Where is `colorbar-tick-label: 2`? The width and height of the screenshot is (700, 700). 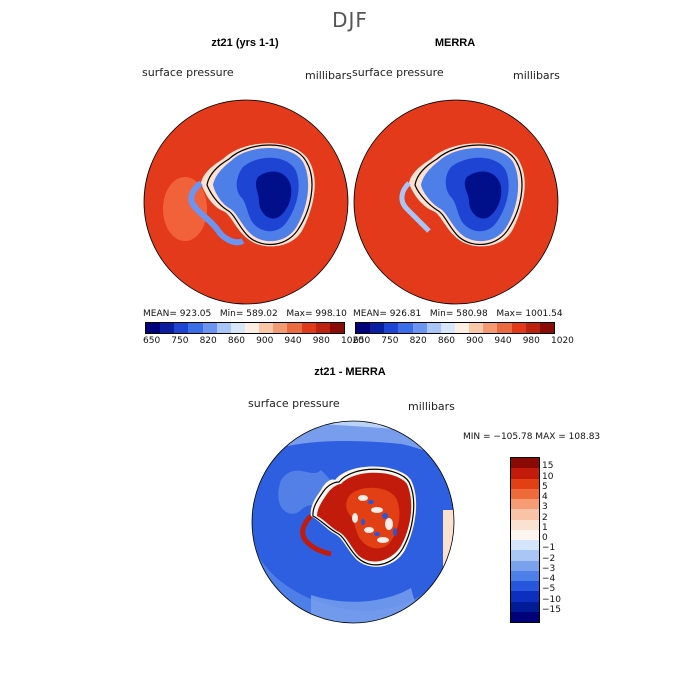 colorbar-tick-label: 2 is located at coordinates (545, 517).